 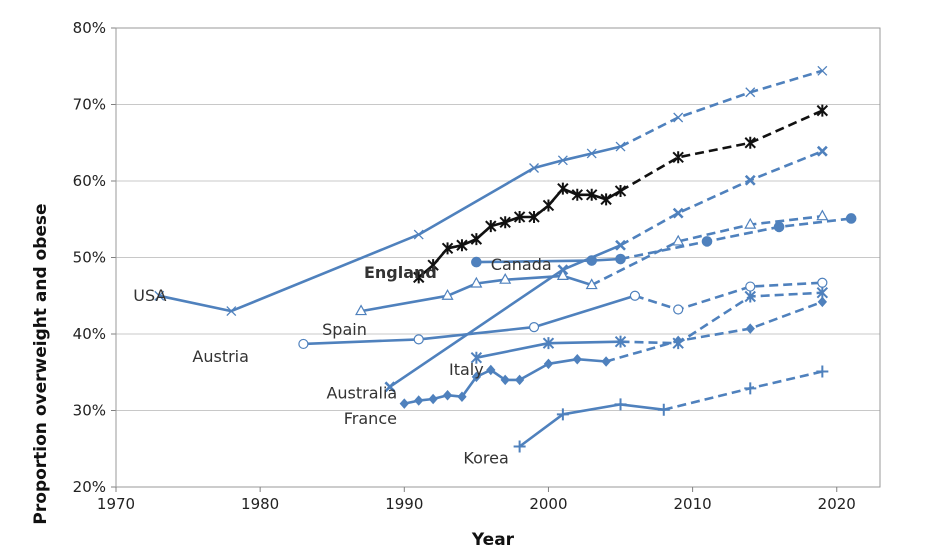 I want to click on label-austria: Austria, so click(x=220, y=356).